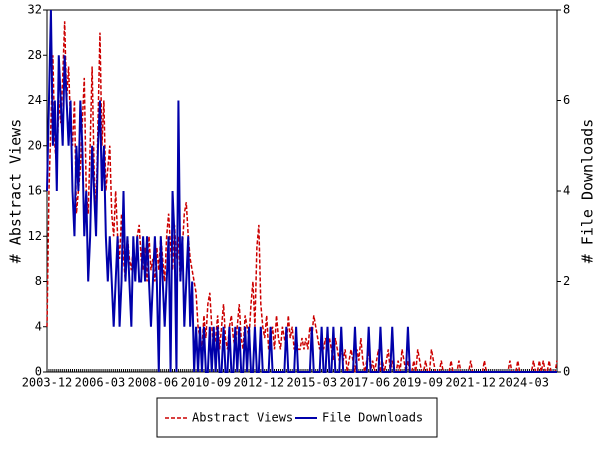 The width and height of the screenshot is (600, 450). Describe the element at coordinates (242, 418) in the screenshot. I see `legend-label: Abstract Views` at that location.